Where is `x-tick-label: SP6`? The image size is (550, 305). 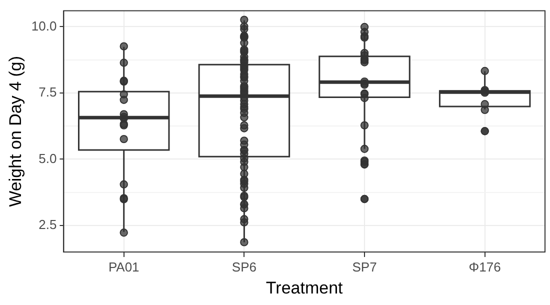 x-tick-label: SP6 is located at coordinates (244, 266).